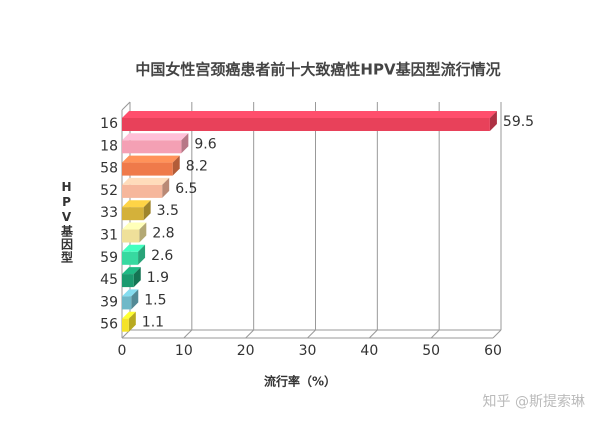  I want to click on x-tick-label: 10, so click(184, 351).